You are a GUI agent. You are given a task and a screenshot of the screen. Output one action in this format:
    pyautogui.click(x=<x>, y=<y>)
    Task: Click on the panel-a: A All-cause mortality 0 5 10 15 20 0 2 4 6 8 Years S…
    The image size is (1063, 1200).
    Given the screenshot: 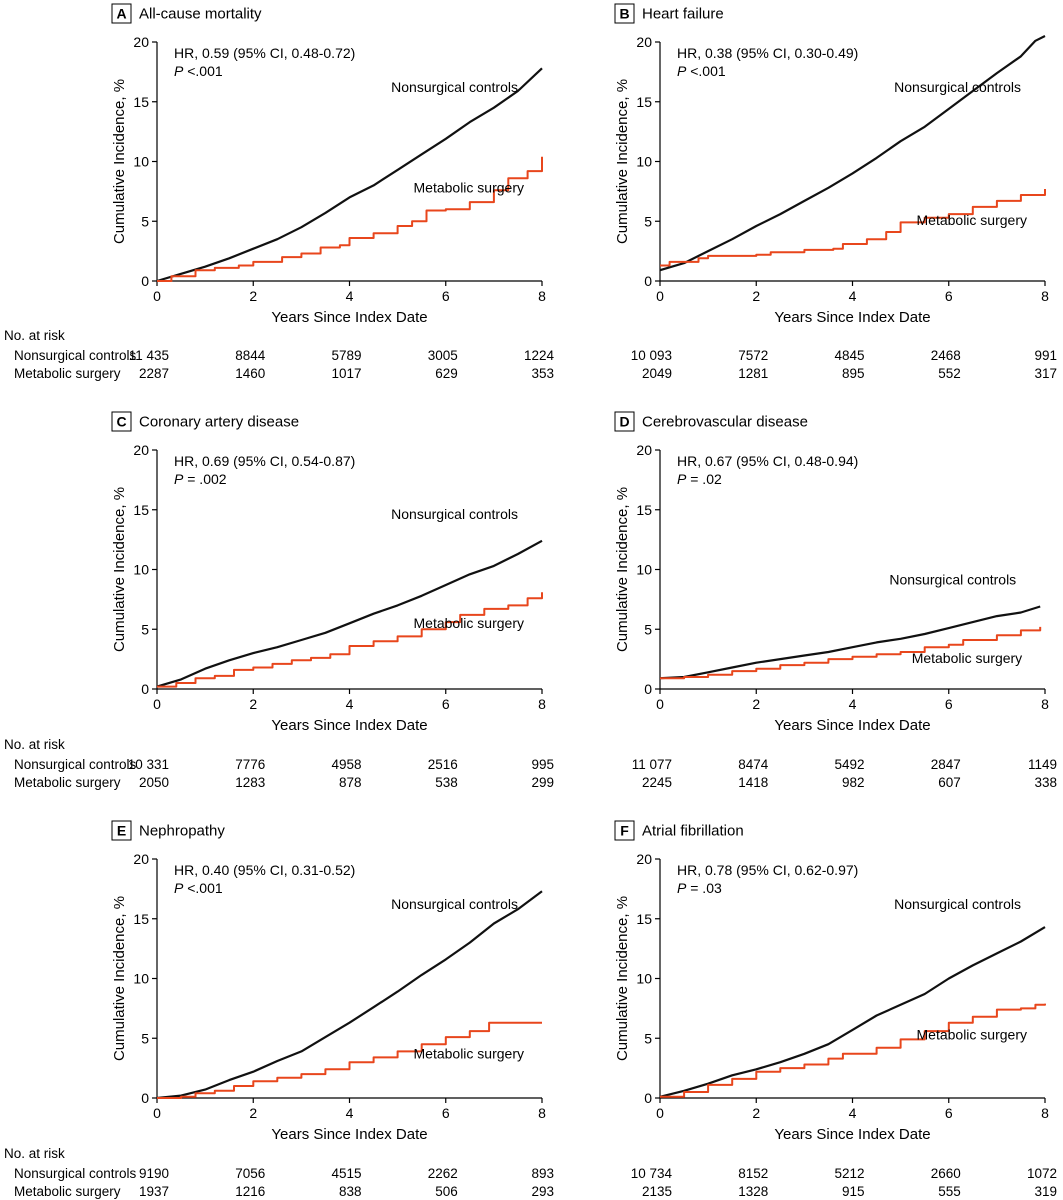 What is the action you would take?
    pyautogui.click(x=328, y=164)
    